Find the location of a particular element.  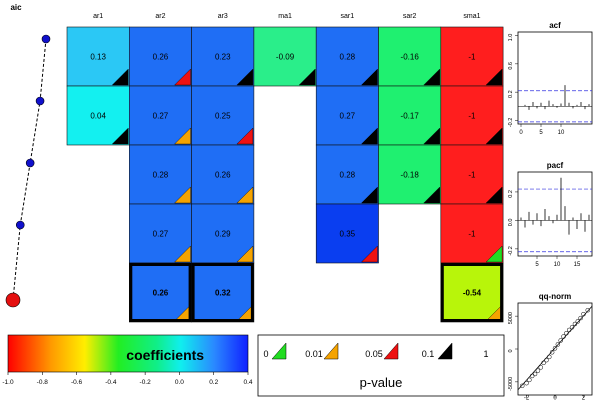

heat-cell-r1-ar2 is located at coordinates (160, 115).